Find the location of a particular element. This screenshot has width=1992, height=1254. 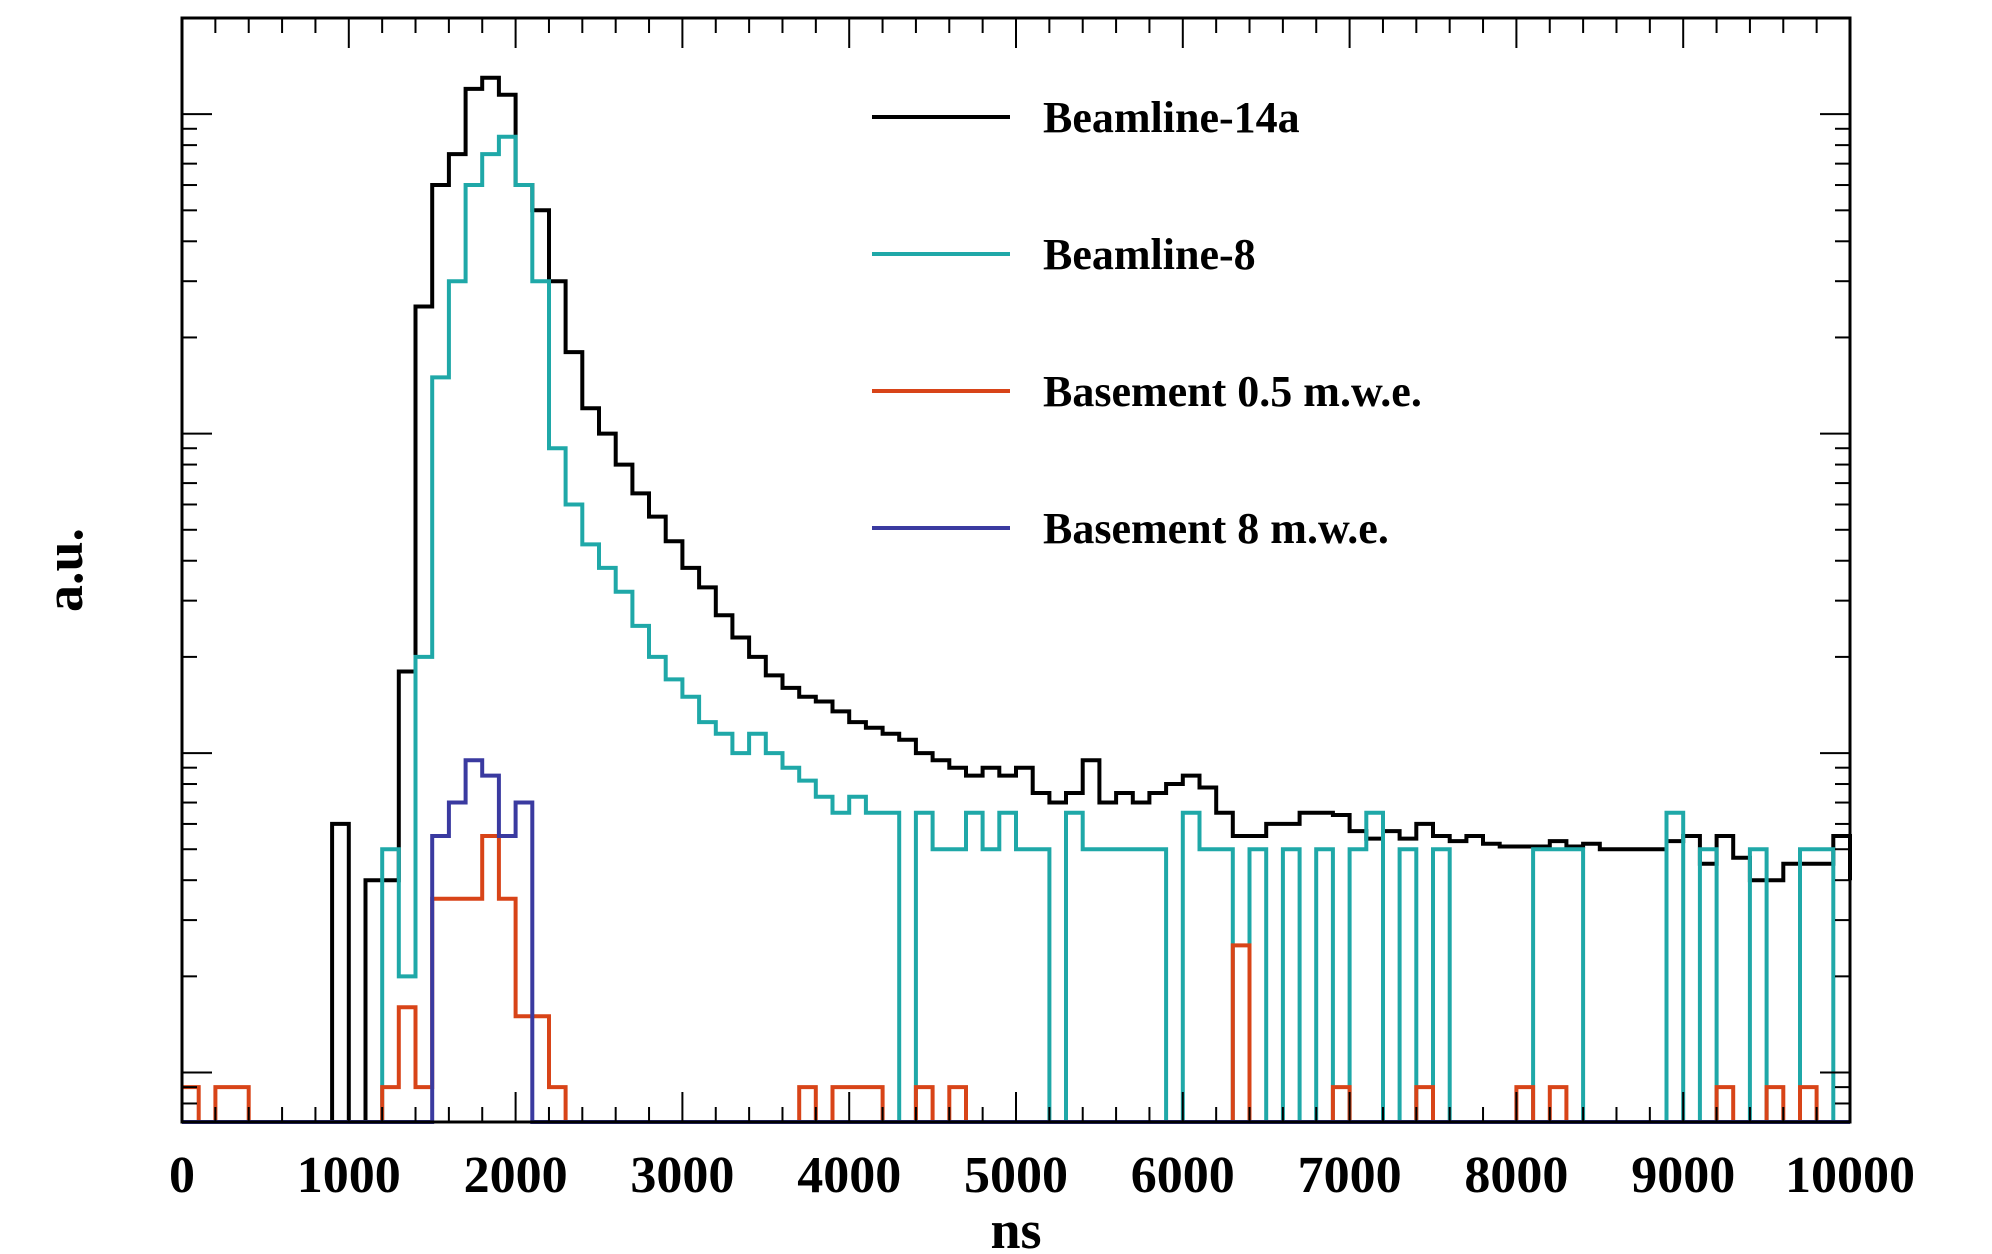

x-tick-label: 7000 is located at coordinates (1350, 1175).